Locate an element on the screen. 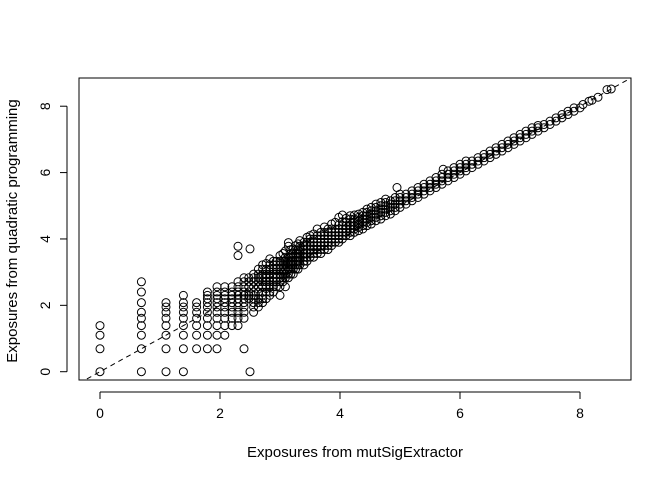  x-tick-label: 6 is located at coordinates (460, 413).